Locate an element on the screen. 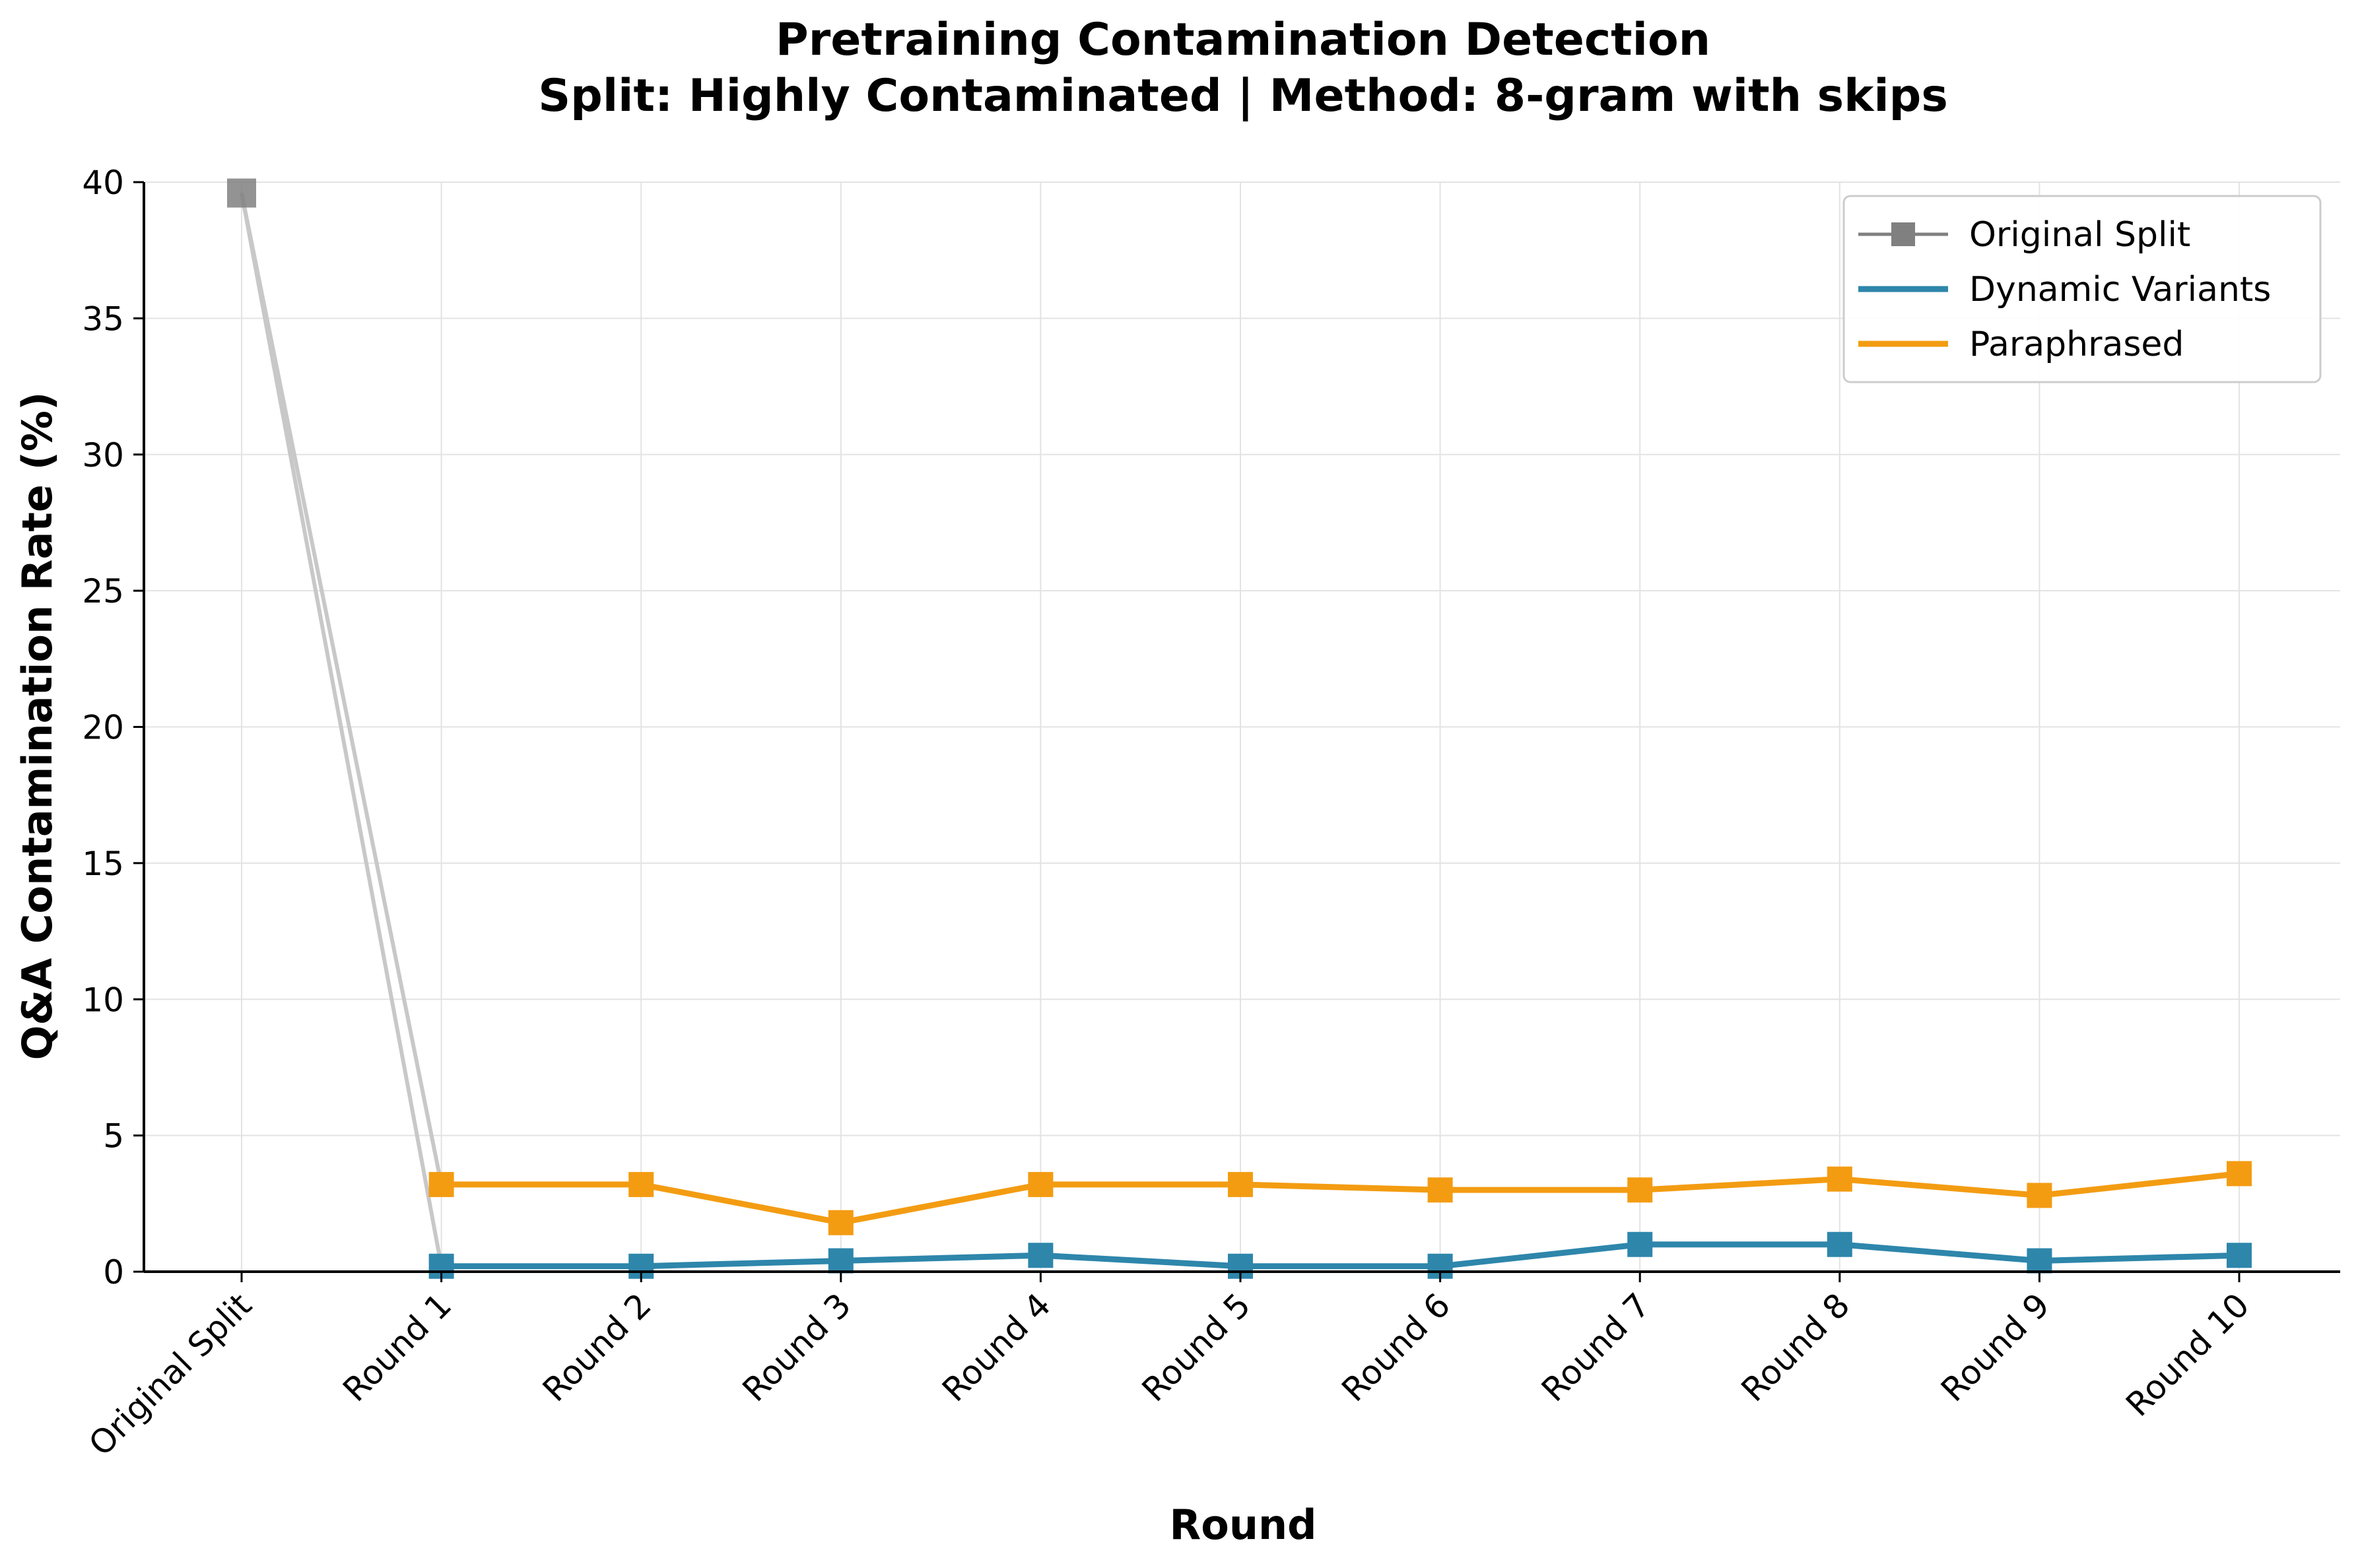 This screenshot has width=2360, height=1568. legend-marker is located at coordinates (1903, 234).